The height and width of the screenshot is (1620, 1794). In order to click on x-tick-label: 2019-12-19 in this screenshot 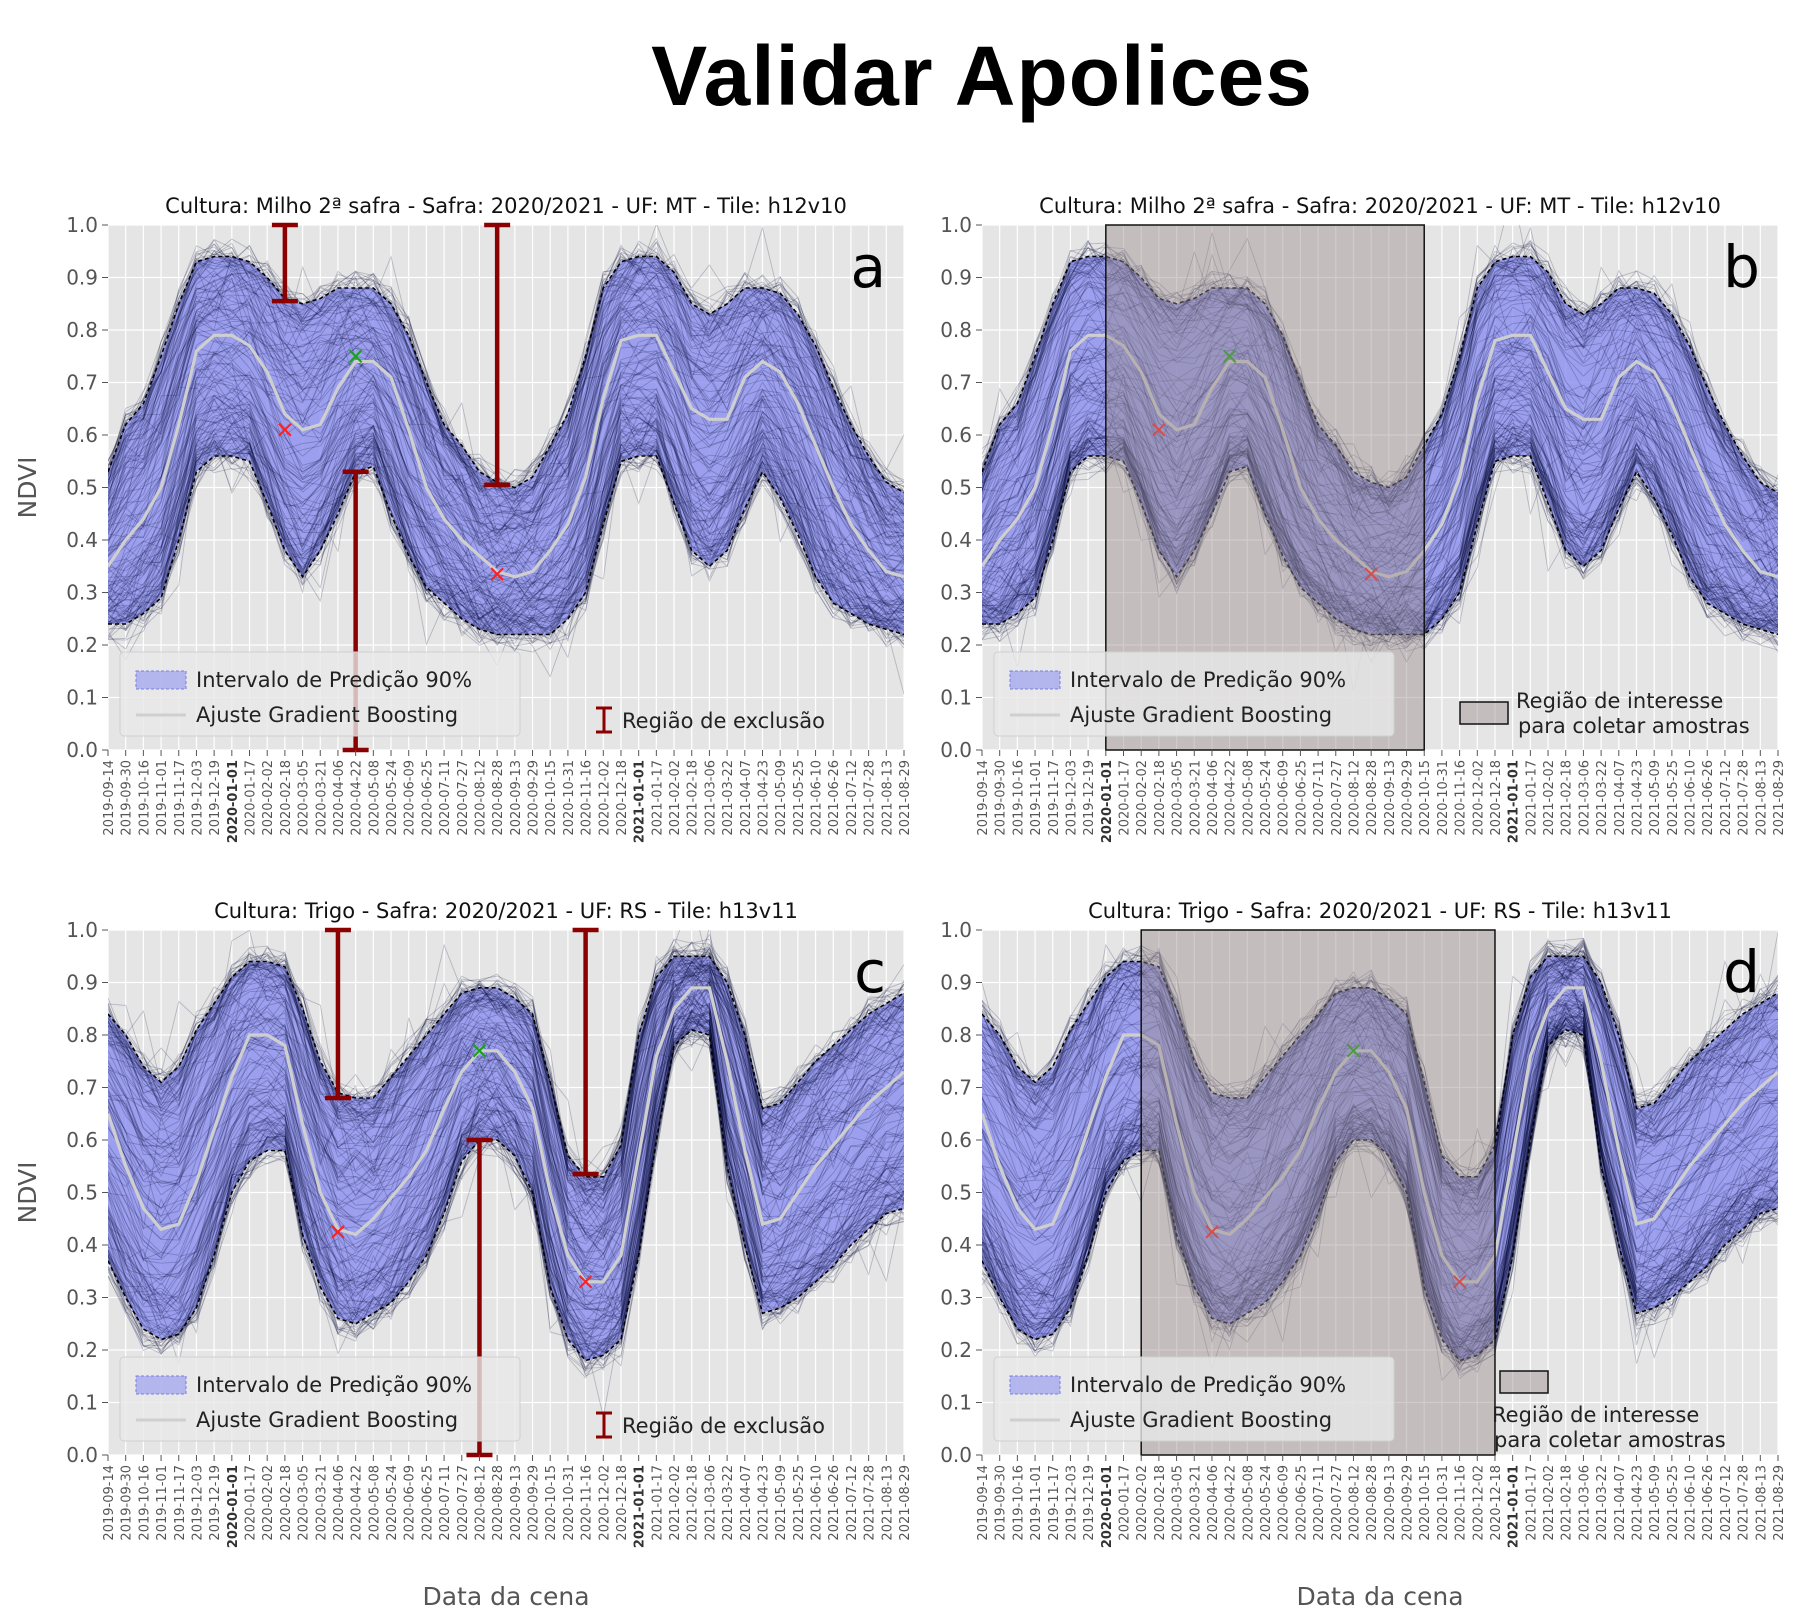, I will do `click(1089, 798)`.